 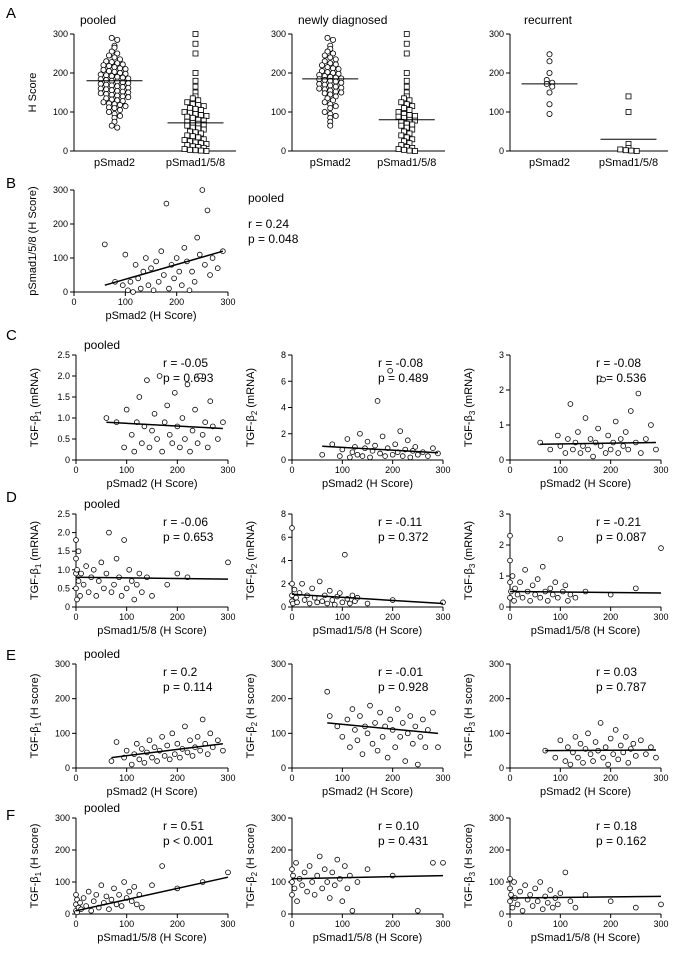 I want to click on x-axis-label-d2: pSmad1/5/8 (H Score), so click(x=367, y=631).